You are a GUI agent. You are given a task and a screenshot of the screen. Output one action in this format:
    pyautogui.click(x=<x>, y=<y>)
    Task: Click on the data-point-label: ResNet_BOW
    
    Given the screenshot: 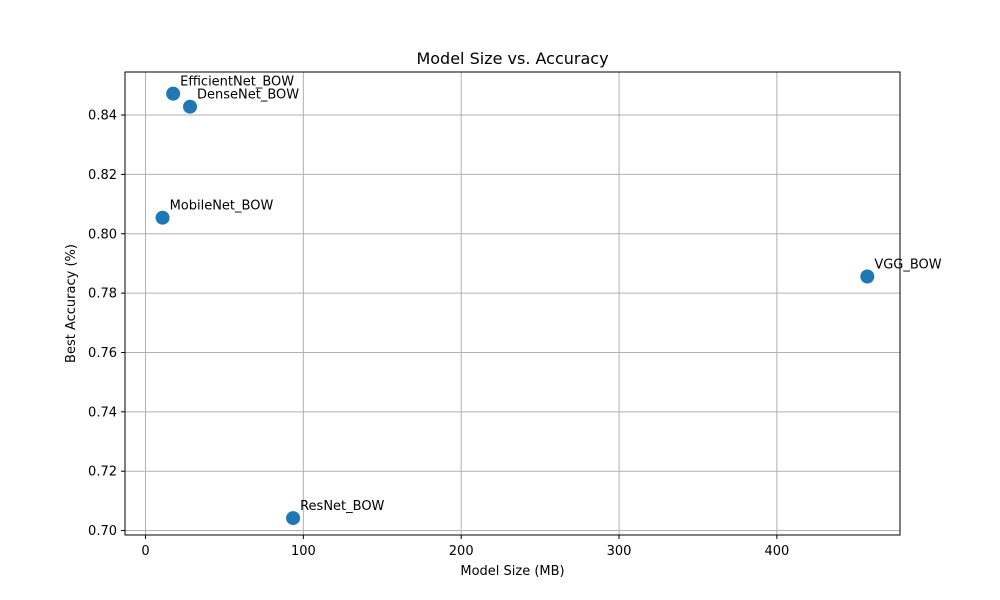 What is the action you would take?
    pyautogui.click(x=342, y=506)
    